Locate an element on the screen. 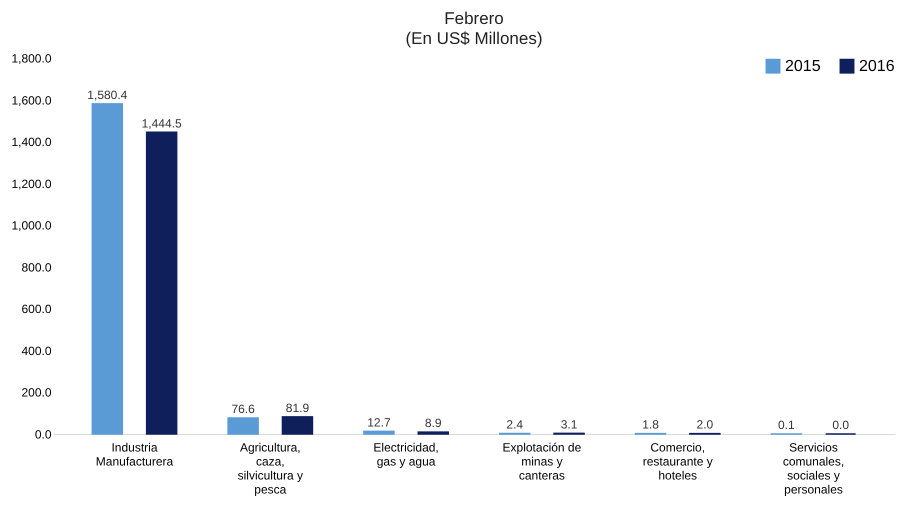 This screenshot has height=521, width=921. y-tick-label: 1,600.0 is located at coordinates (31, 100).